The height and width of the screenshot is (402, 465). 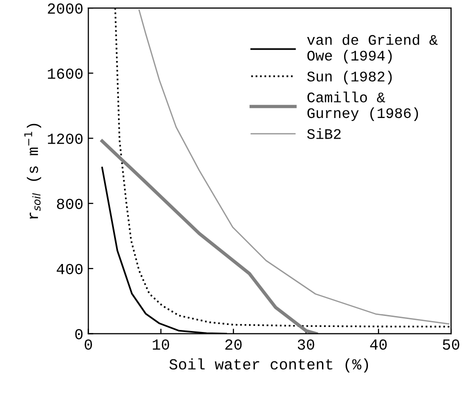 What do you see at coordinates (69, 204) in the screenshot?
I see `y-tick-label: 800` at bounding box center [69, 204].